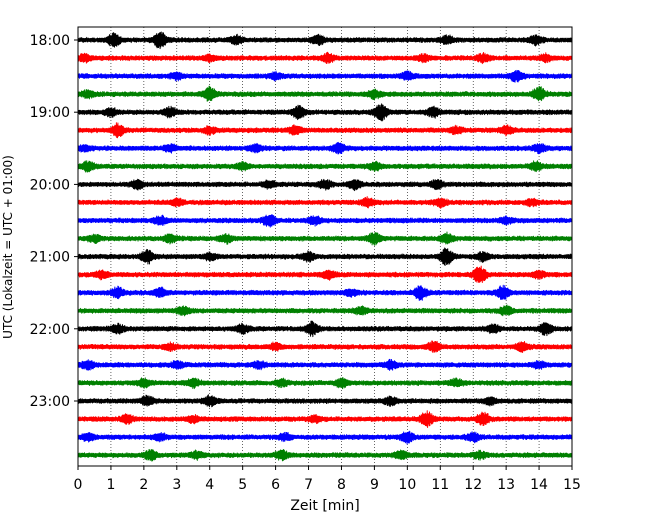  I want to click on trace-2000, so click(325, 185).